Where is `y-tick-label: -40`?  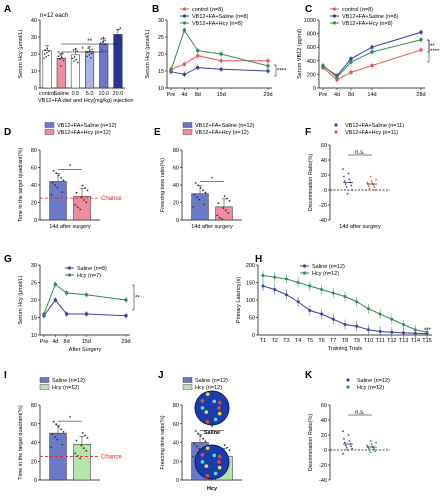 y-tick-label: -40 is located at coordinates (323, 221).